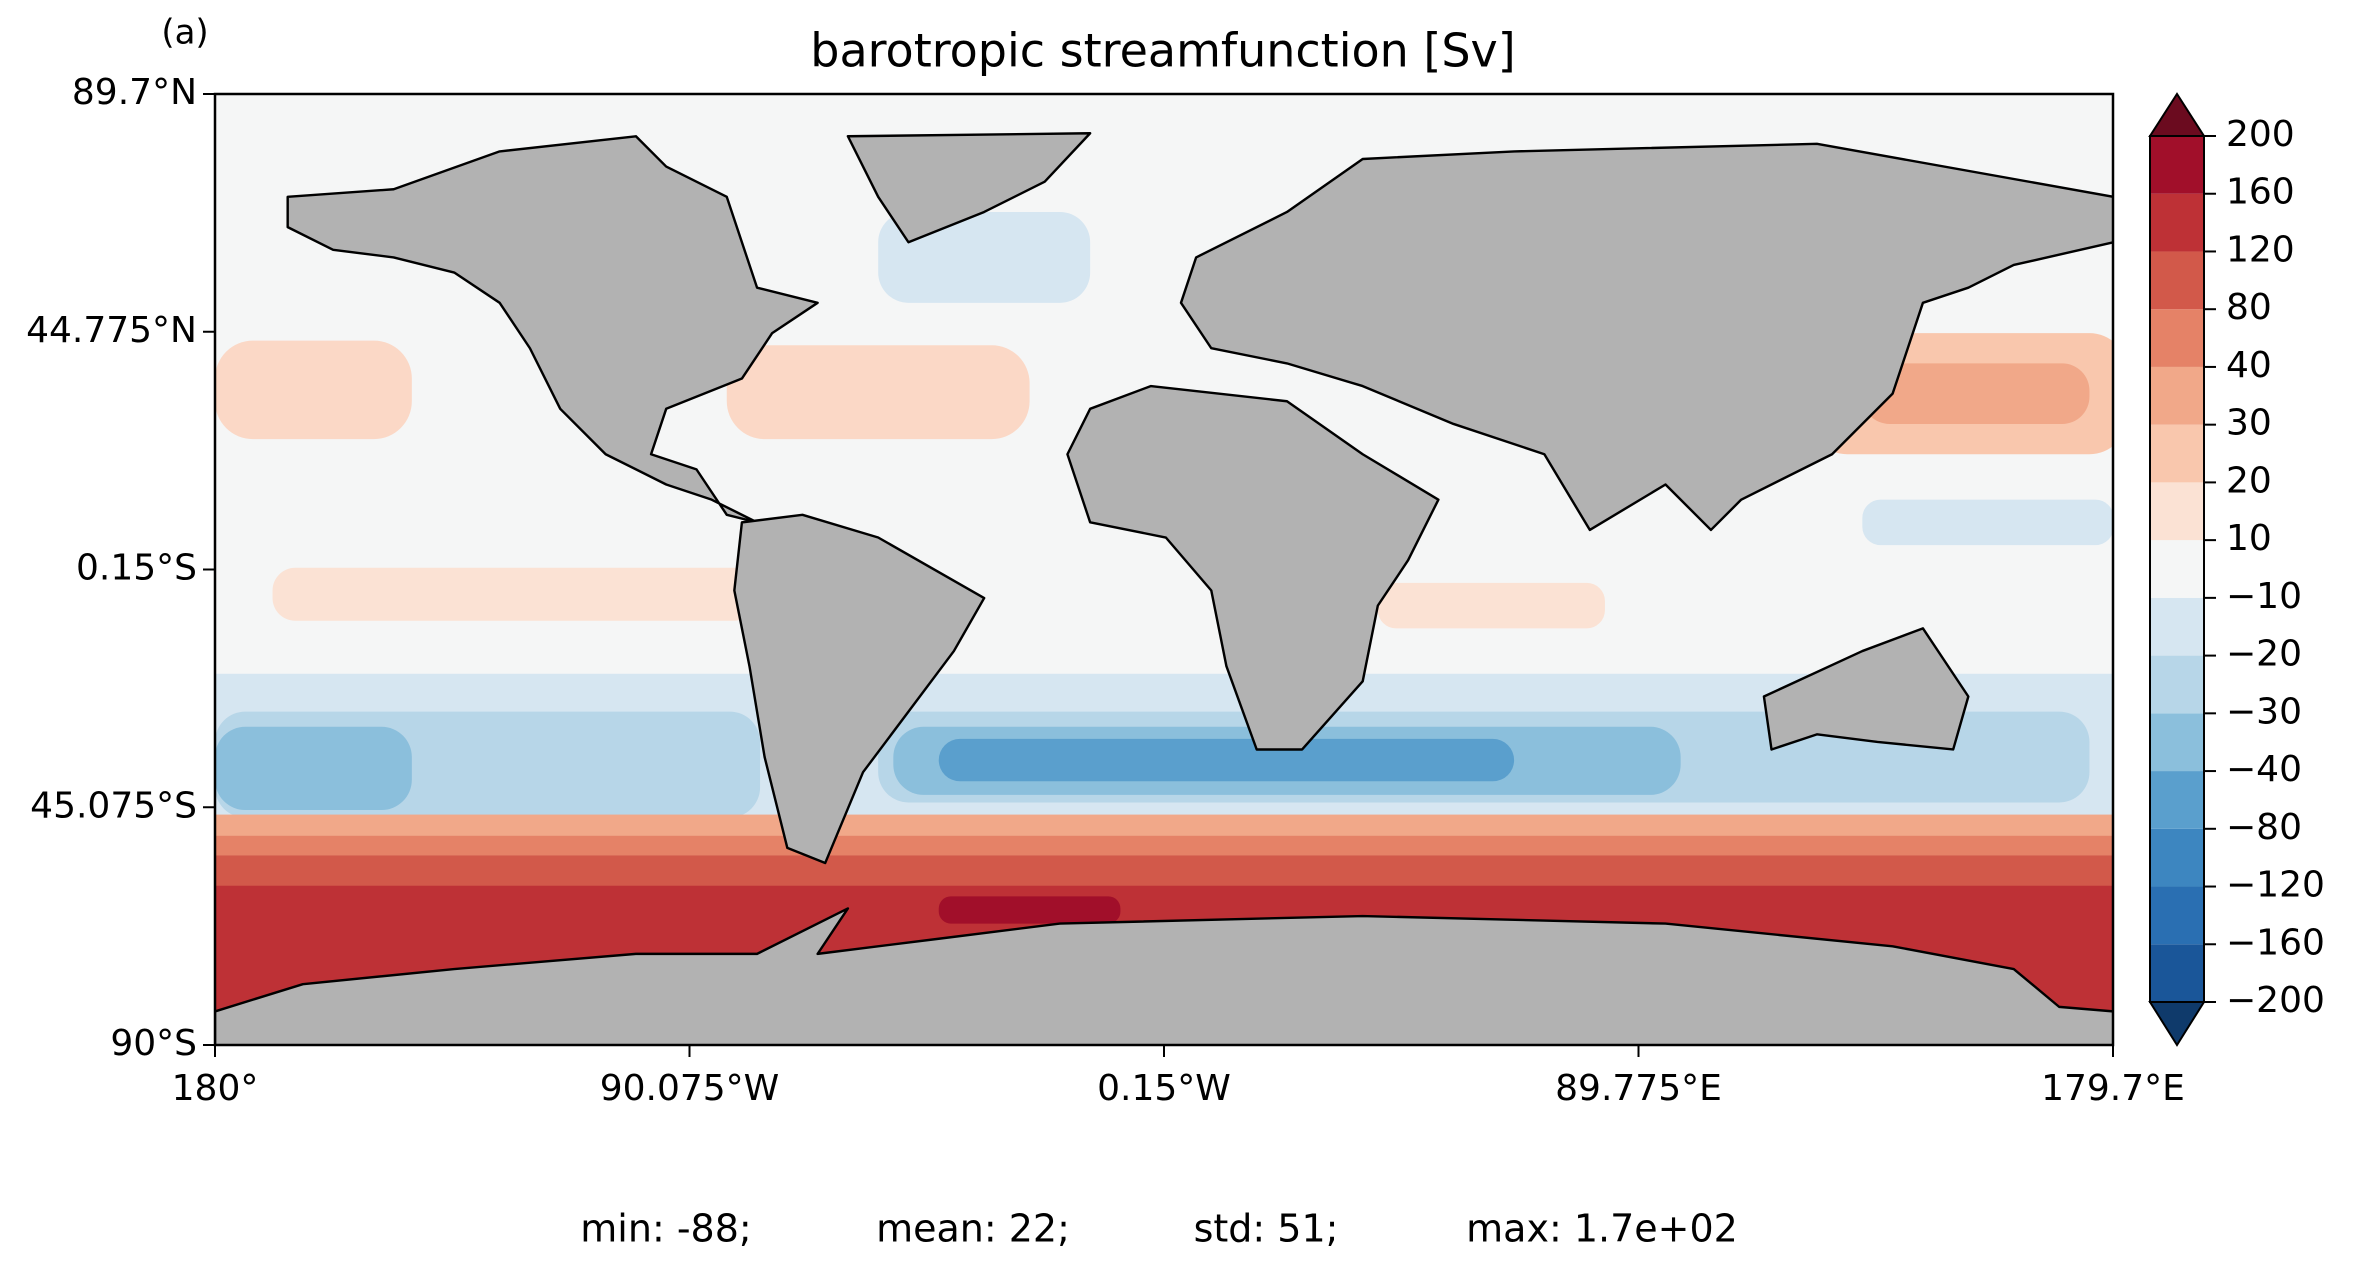 This screenshot has width=2362, height=1263. I want to click on stat-text: min: -88;, so click(665, 1229).